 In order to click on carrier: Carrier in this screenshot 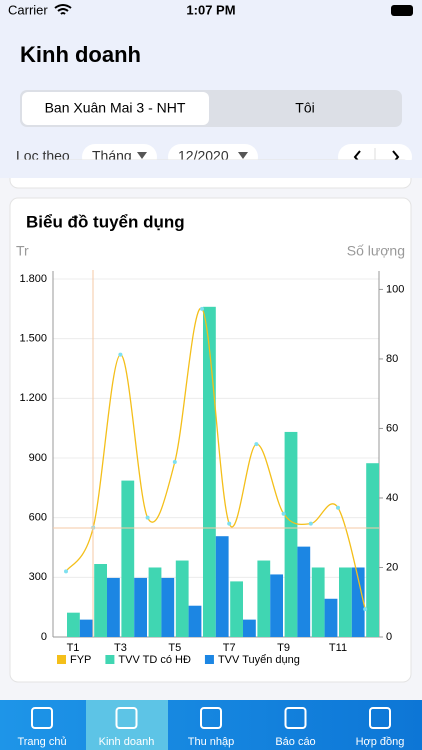, I will do `click(28, 9)`.